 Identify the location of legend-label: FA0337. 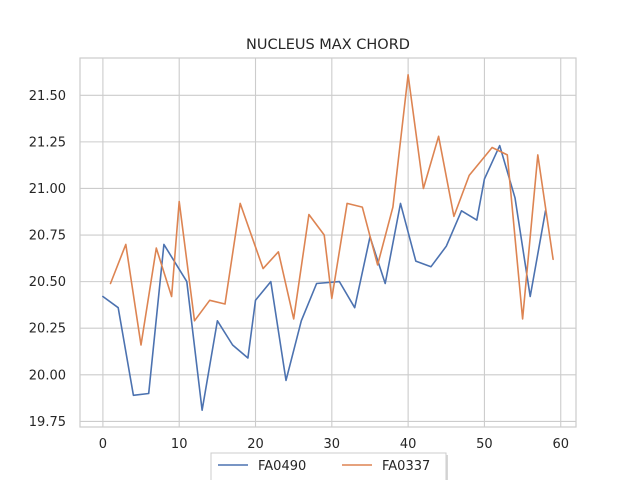
(406, 466).